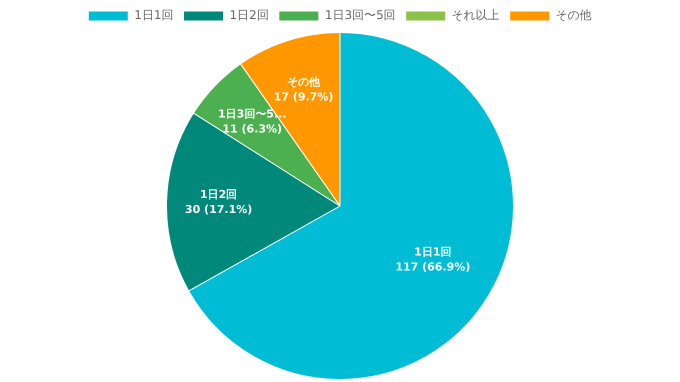 The width and height of the screenshot is (680, 382). I want to click on data-label: 1日2回 30 (17.1%), so click(218, 202).